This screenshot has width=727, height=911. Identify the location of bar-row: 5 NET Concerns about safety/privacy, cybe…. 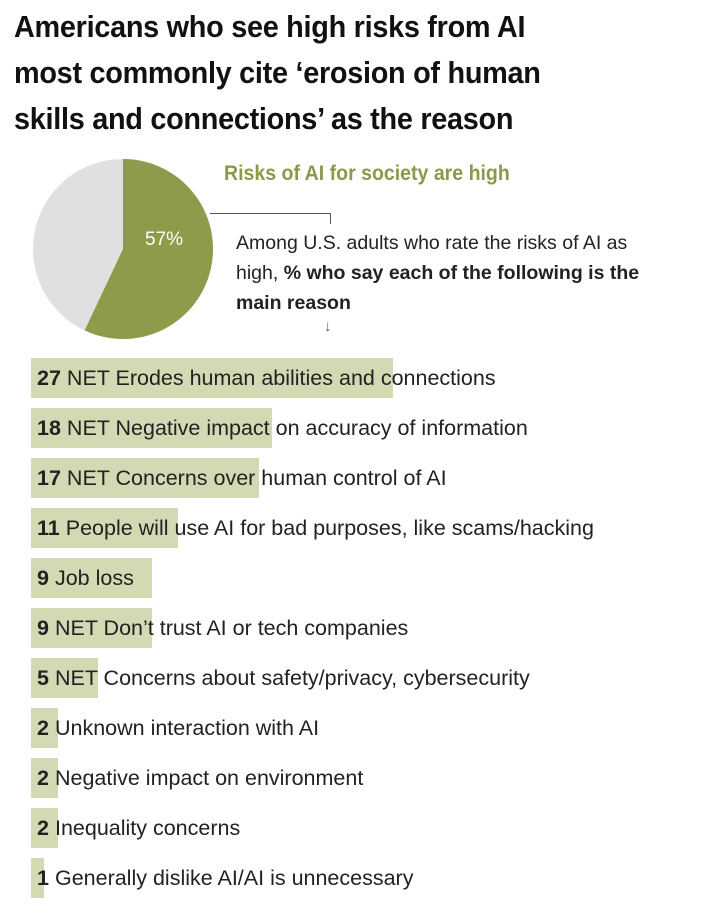
(371, 678).